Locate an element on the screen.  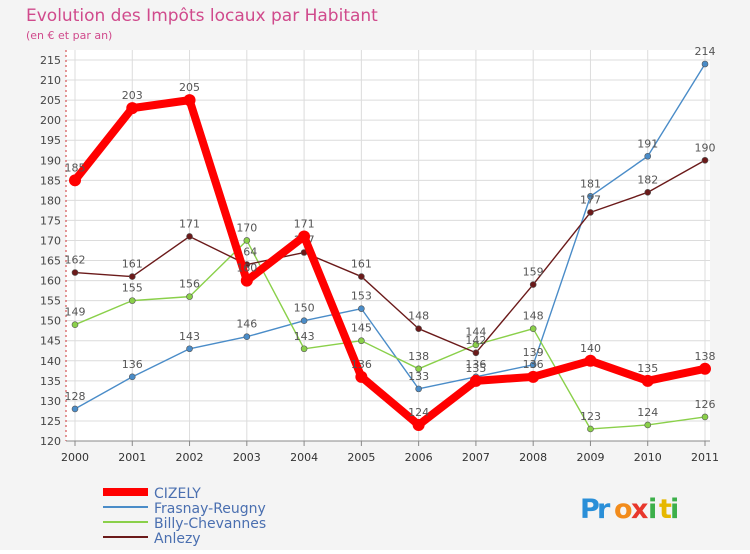
x-tick-label: 2011 is located at coordinates (705, 457).